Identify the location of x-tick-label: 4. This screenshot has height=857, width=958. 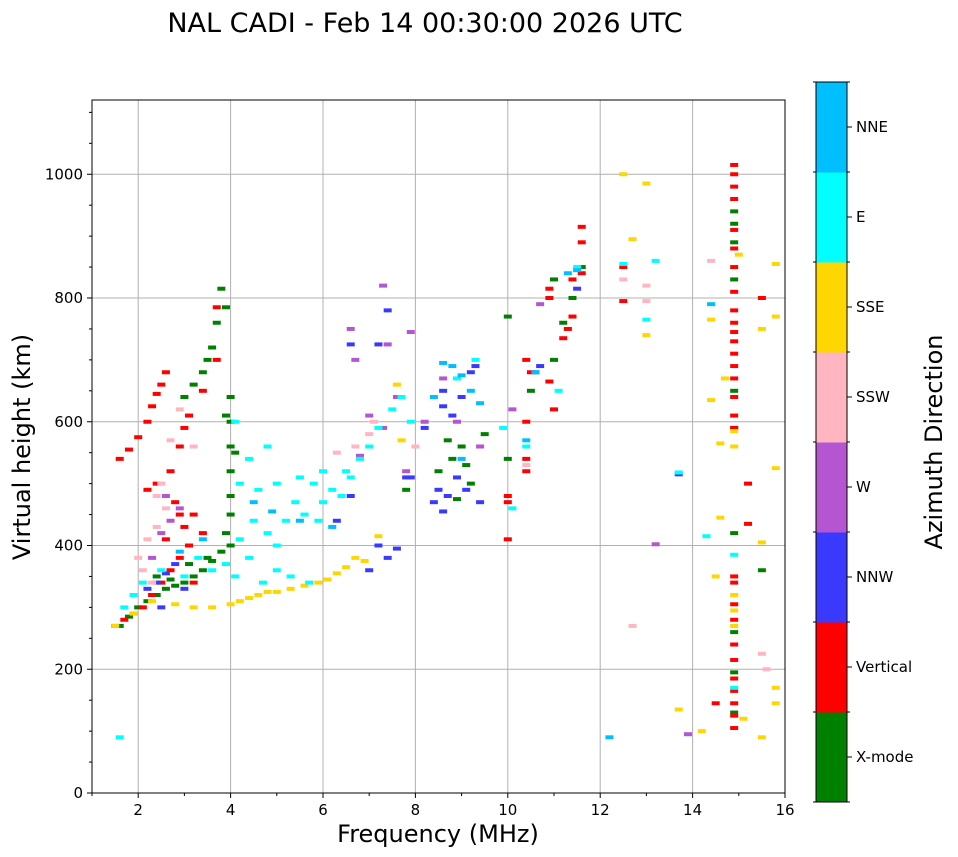
(231, 810).